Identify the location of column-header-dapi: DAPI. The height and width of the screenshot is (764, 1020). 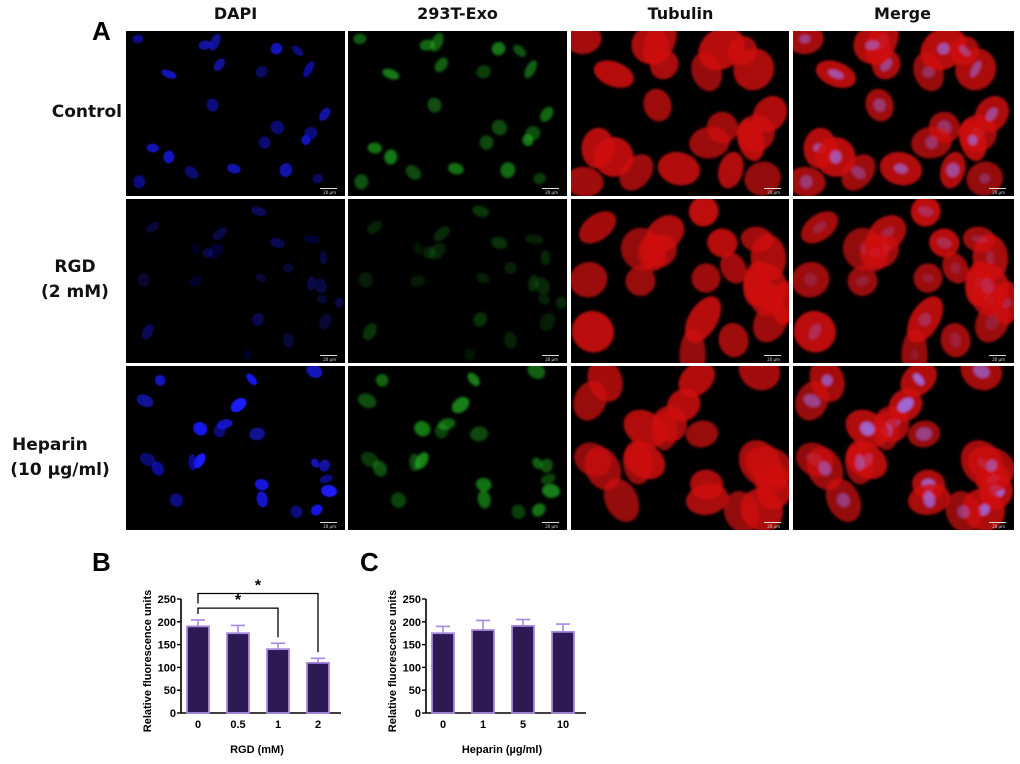
(235, 13).